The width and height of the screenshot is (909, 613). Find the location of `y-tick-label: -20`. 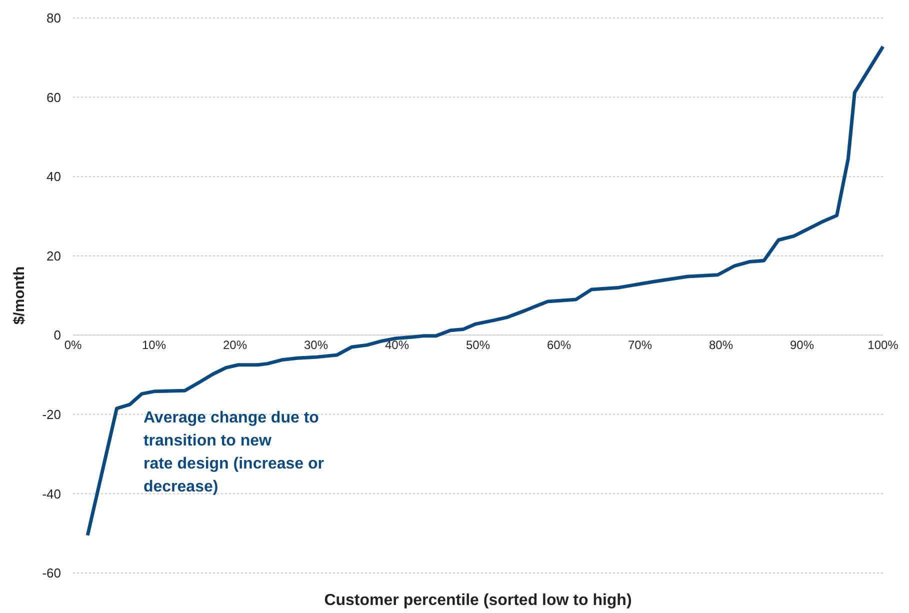

y-tick-label: -20 is located at coordinates (51, 414).